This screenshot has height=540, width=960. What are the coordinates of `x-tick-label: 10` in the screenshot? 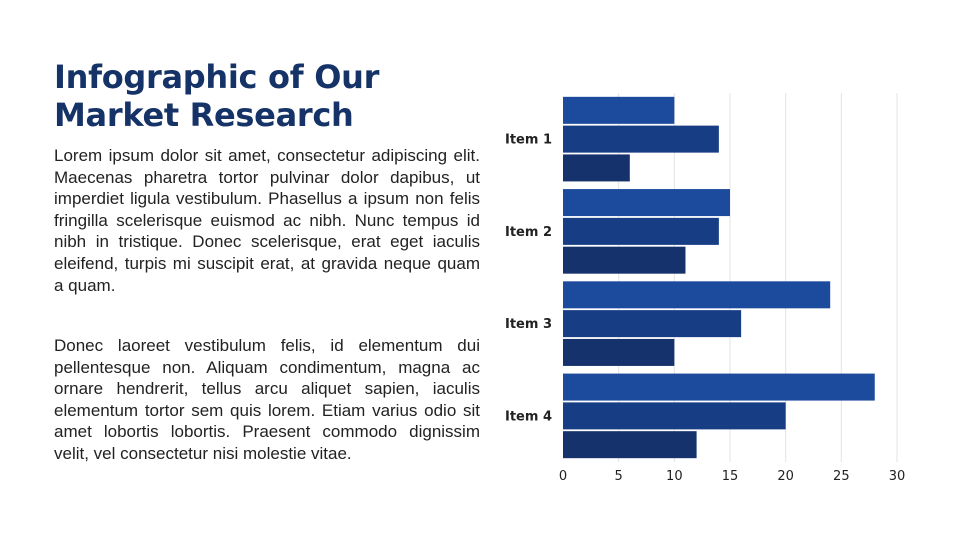 It's located at (674, 476).